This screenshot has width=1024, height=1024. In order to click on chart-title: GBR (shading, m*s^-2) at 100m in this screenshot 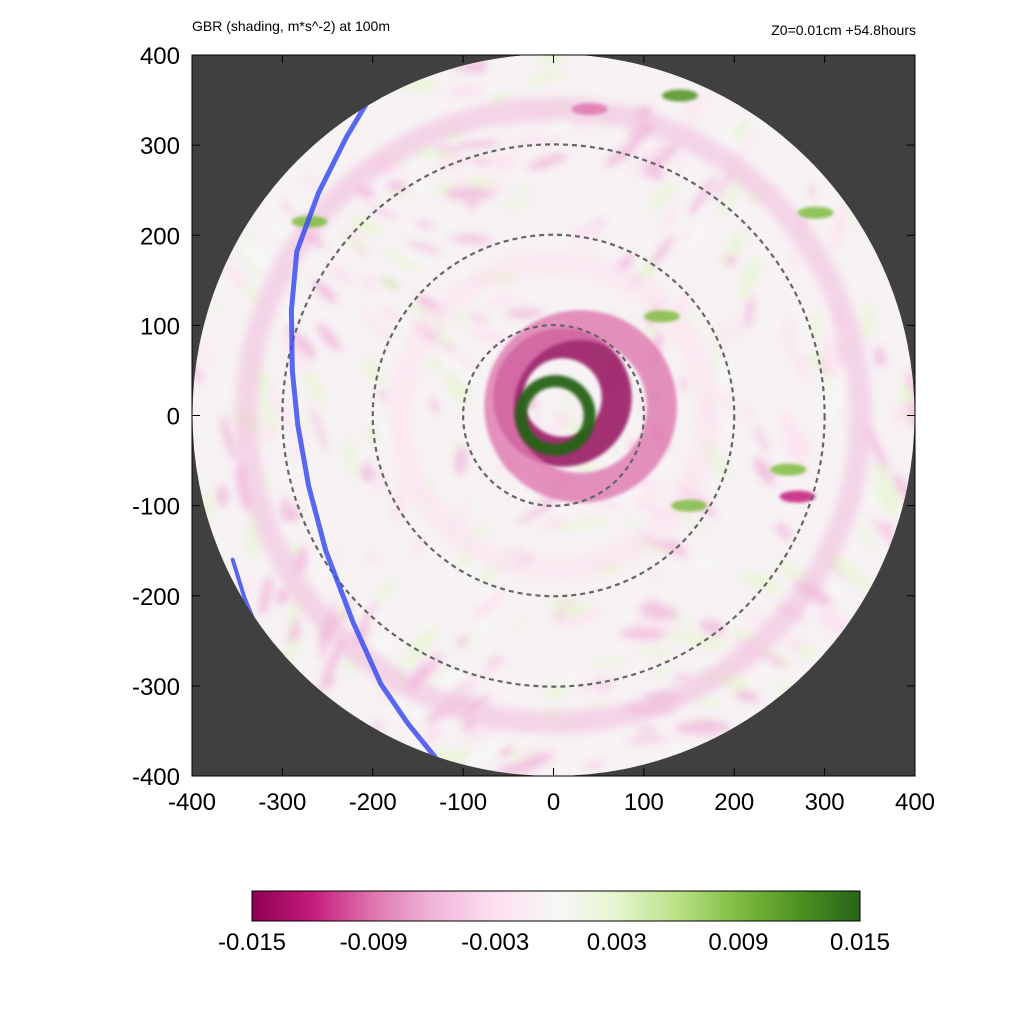, I will do `click(291, 26)`.